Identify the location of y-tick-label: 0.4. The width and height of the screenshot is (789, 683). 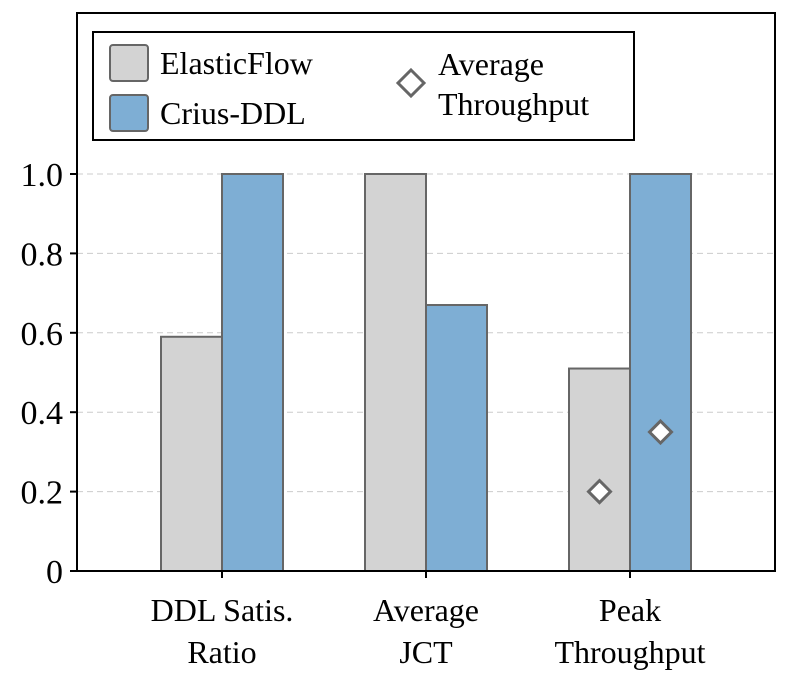
(42, 413).